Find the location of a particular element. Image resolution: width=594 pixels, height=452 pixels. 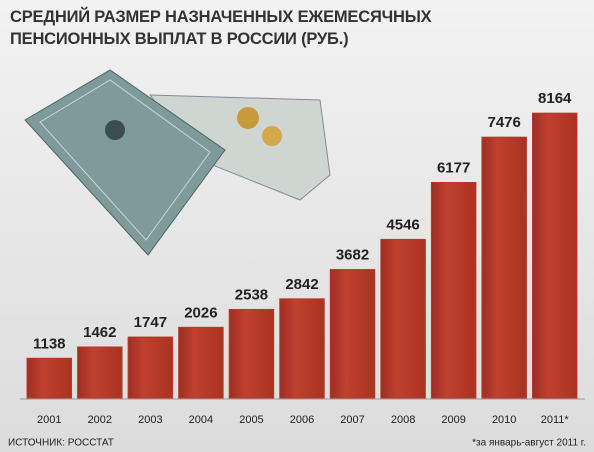

value-label: 1747 is located at coordinates (150, 322).